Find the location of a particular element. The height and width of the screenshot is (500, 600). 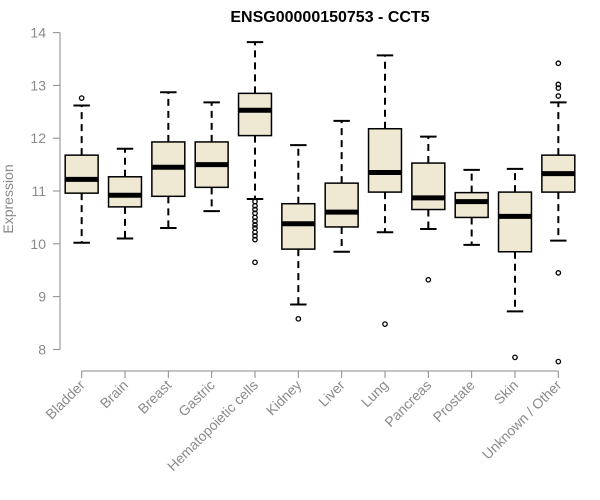

y-tick-label: 10 is located at coordinates (38, 244).